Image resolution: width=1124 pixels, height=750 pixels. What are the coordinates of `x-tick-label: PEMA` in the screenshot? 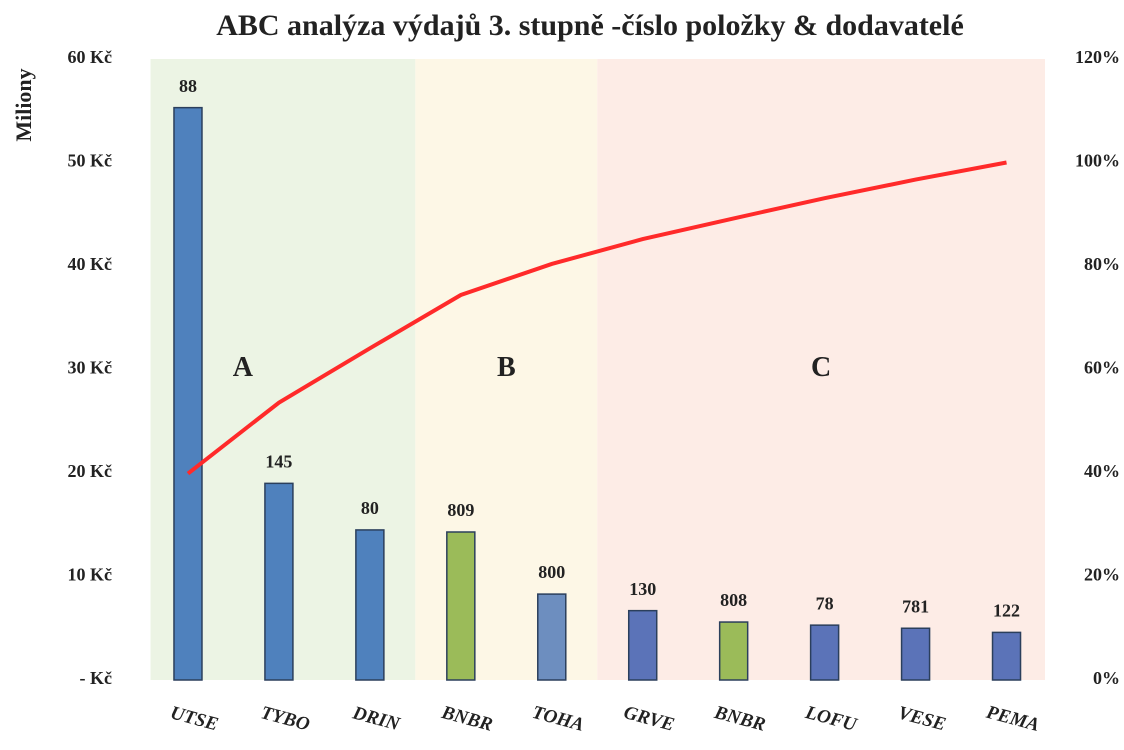 It's located at (1012, 719).